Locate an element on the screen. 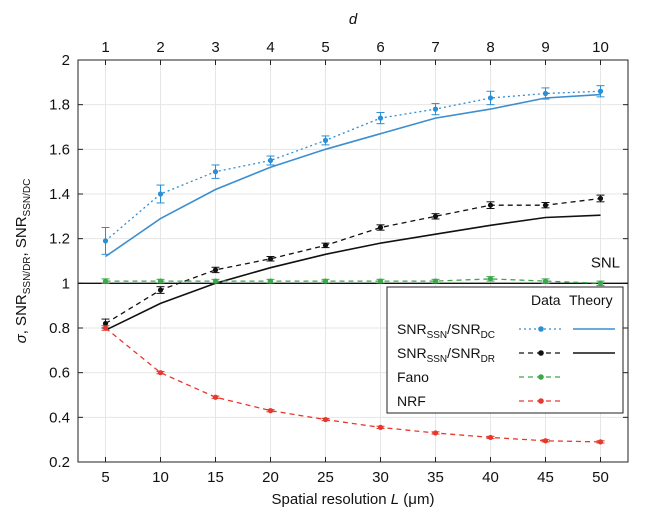 The width and height of the screenshot is (646, 511). top-tick-label: 8 is located at coordinates (490, 47).